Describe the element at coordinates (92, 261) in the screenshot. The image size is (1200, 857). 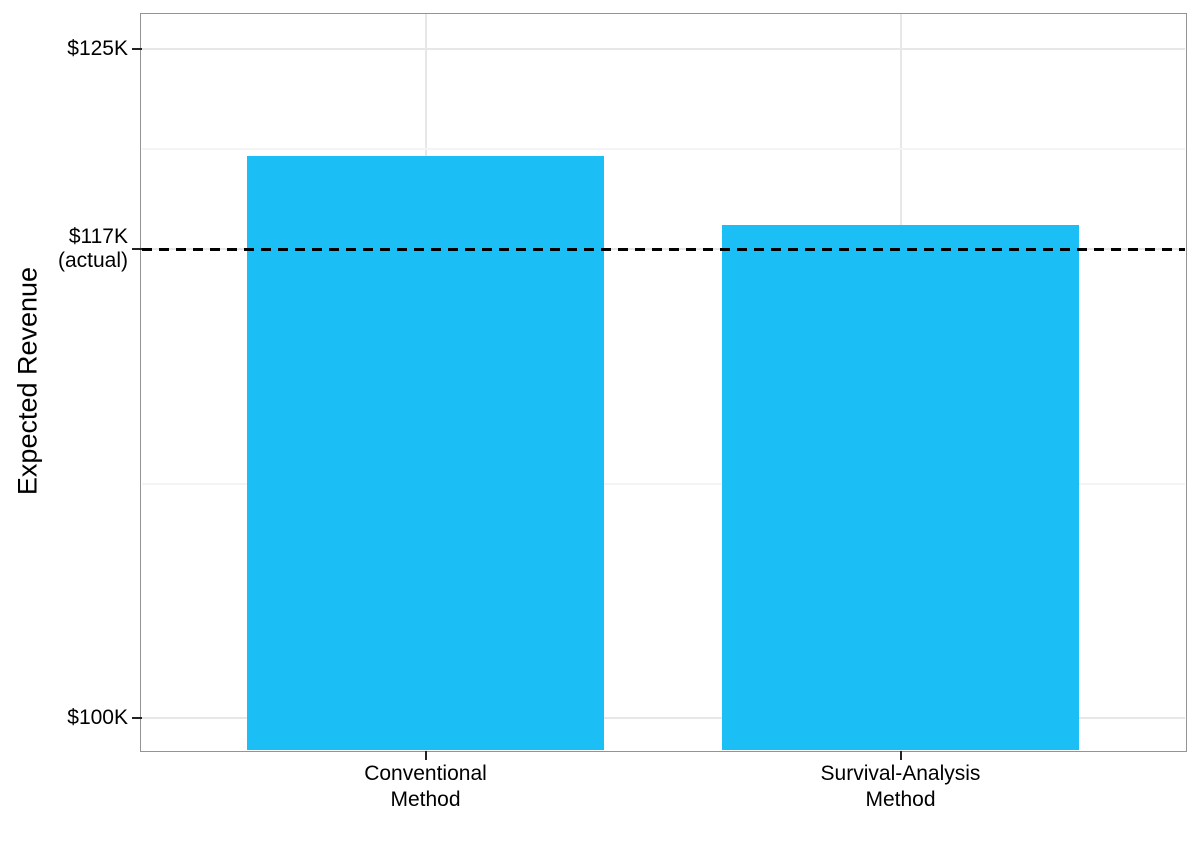
I see `y-tick-sublabel-text: (actual)` at that location.